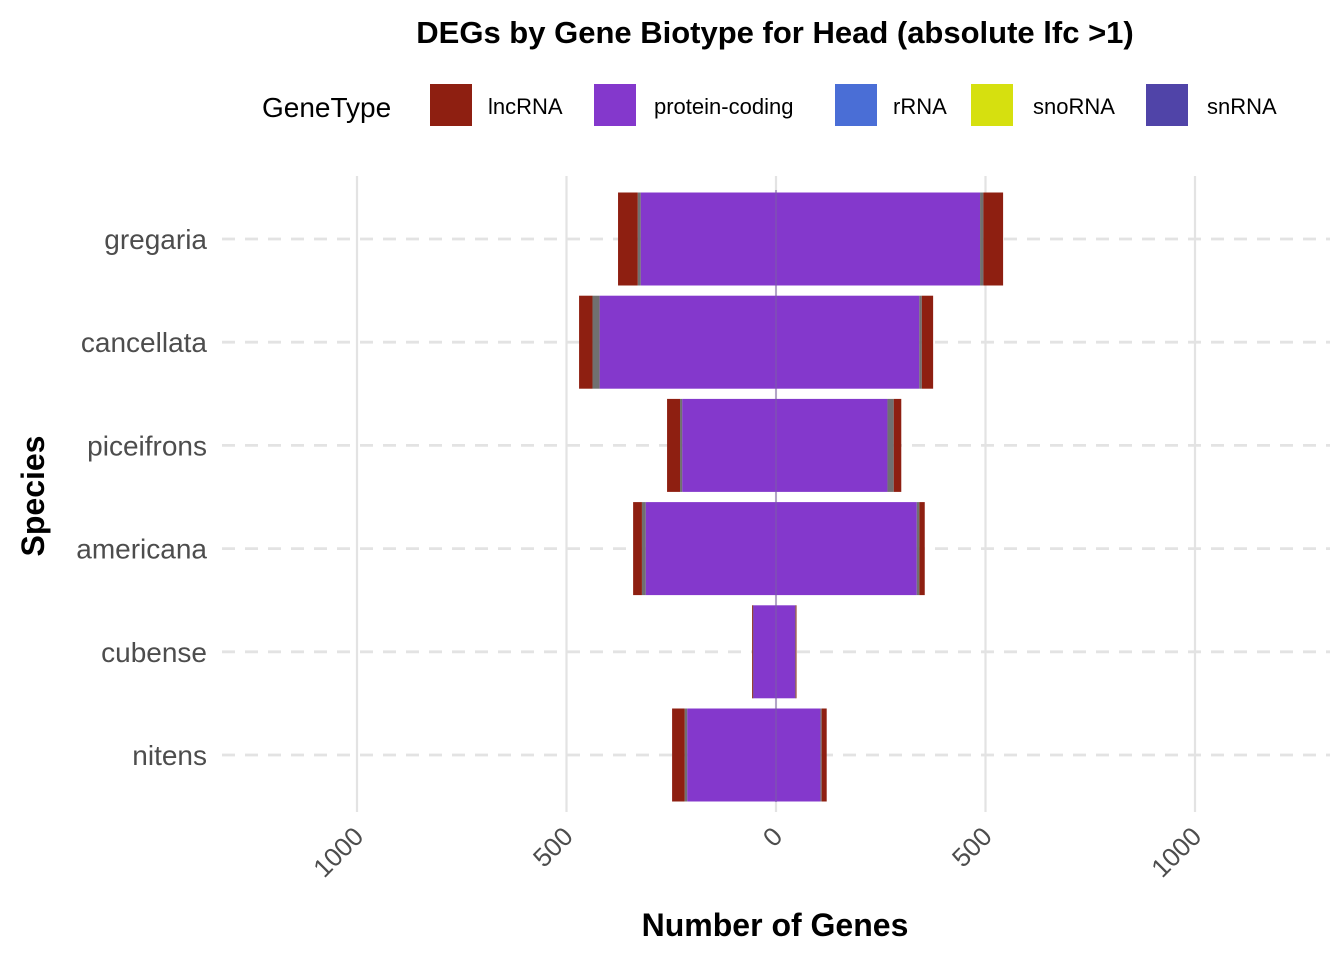 This screenshot has width=1344, height=960. What do you see at coordinates (922, 549) in the screenshot?
I see `bar-americana-lncrna-positive` at bounding box center [922, 549].